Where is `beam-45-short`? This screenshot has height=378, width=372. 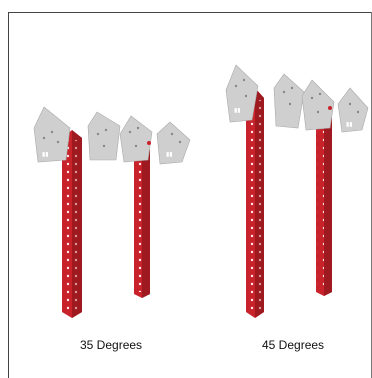
beam-45-short is located at coordinates (324, 203).